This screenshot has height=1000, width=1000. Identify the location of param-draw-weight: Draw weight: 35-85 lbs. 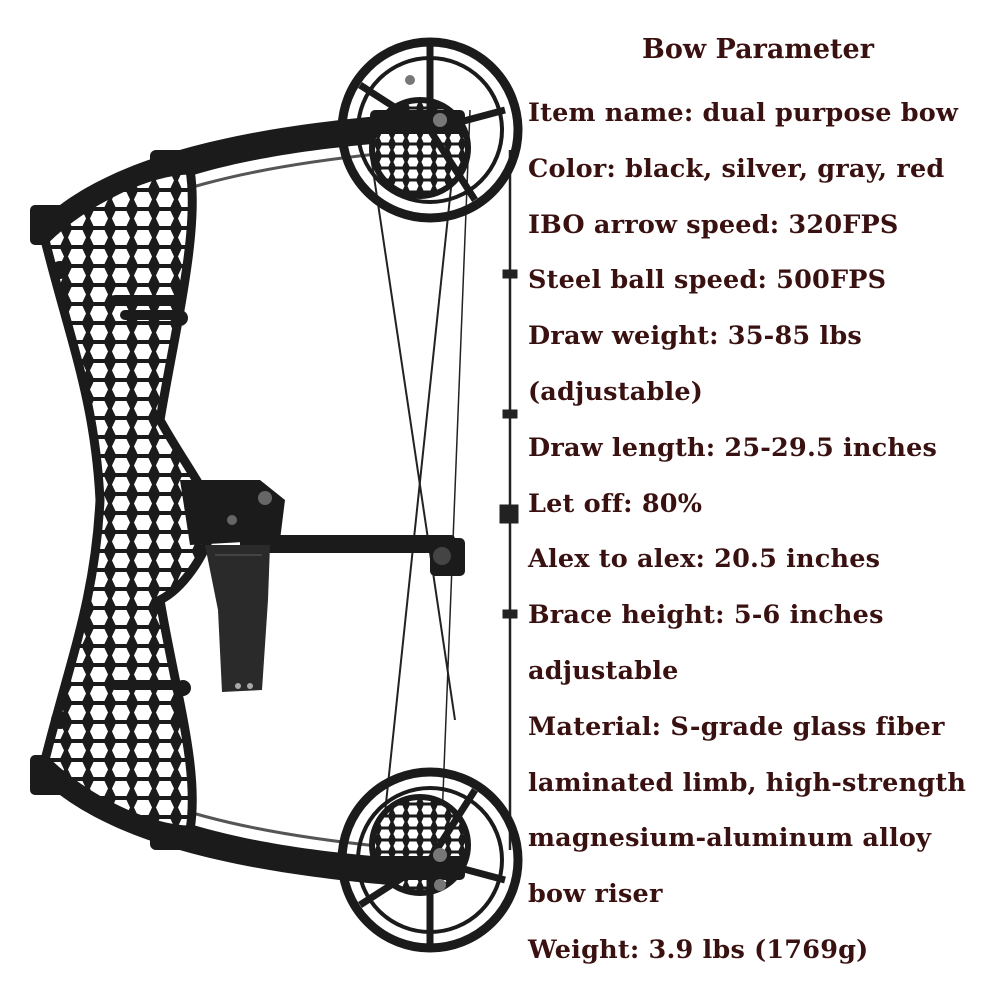
(695, 336).